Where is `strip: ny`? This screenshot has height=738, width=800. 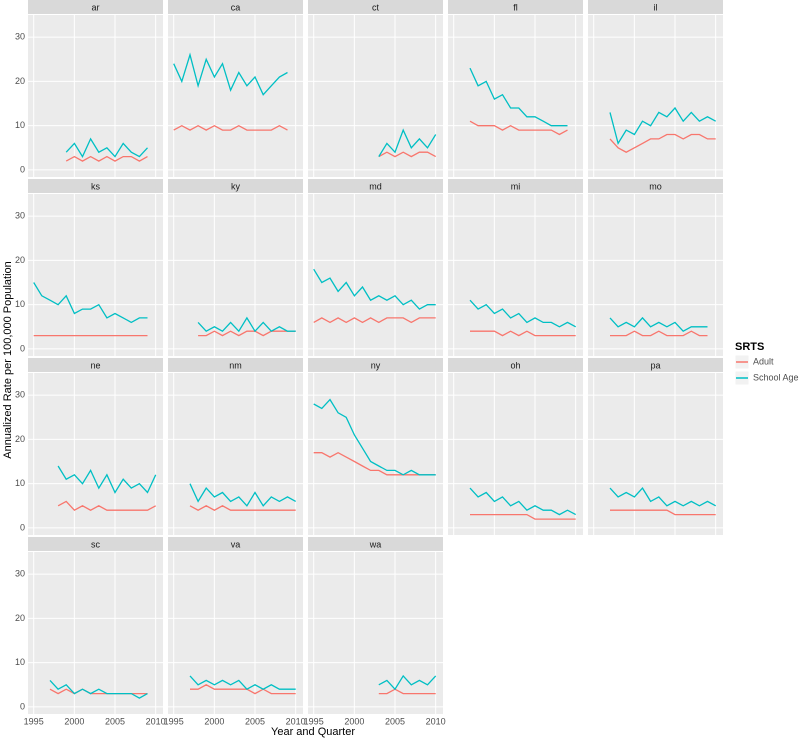 strip: ny is located at coordinates (375, 365).